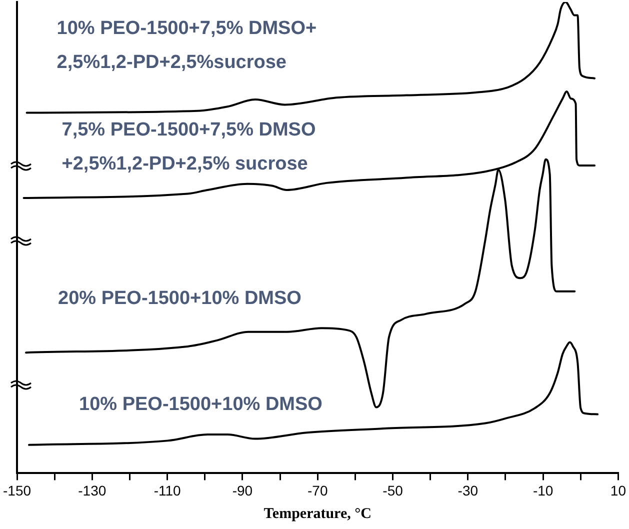 Image resolution: width=629 pixels, height=529 pixels. I want to click on series-label: 7,5% PEO-1500+7,5% DMSO +2,5%1,2-PD+2,5% sucrose, so click(189, 146).